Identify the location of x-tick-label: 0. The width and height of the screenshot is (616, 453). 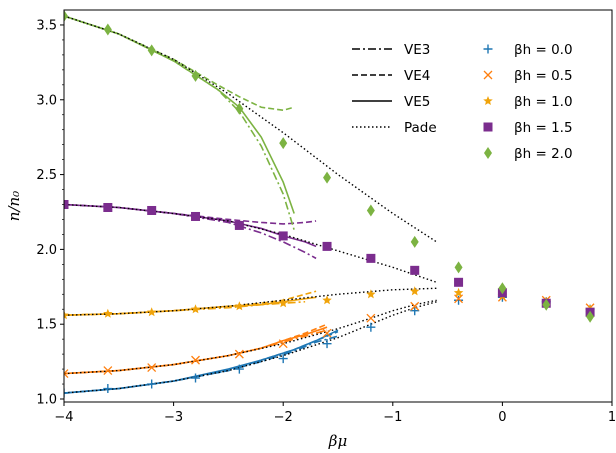
(502, 417).